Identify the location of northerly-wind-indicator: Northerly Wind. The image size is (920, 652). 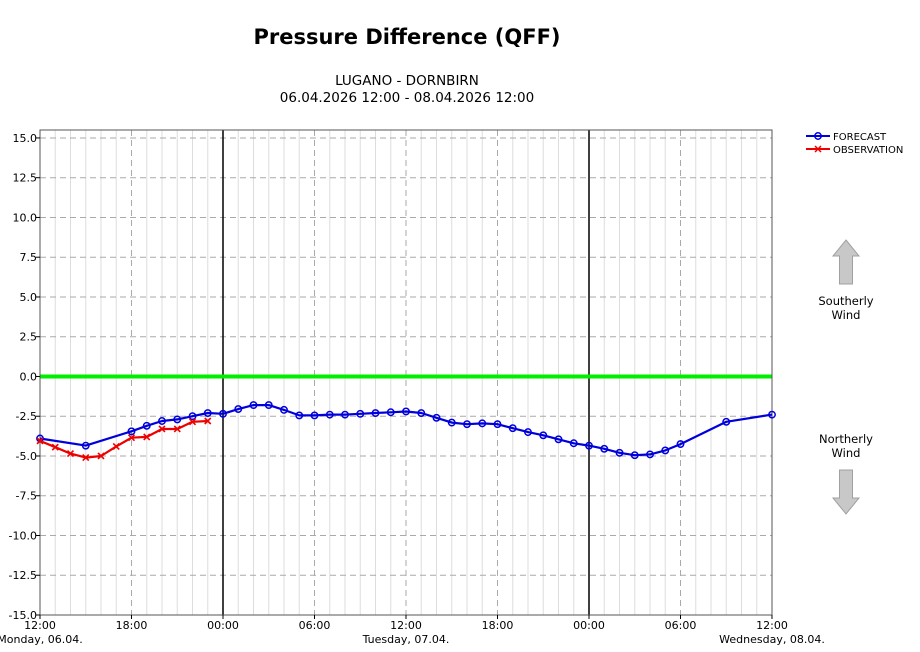
(846, 473).